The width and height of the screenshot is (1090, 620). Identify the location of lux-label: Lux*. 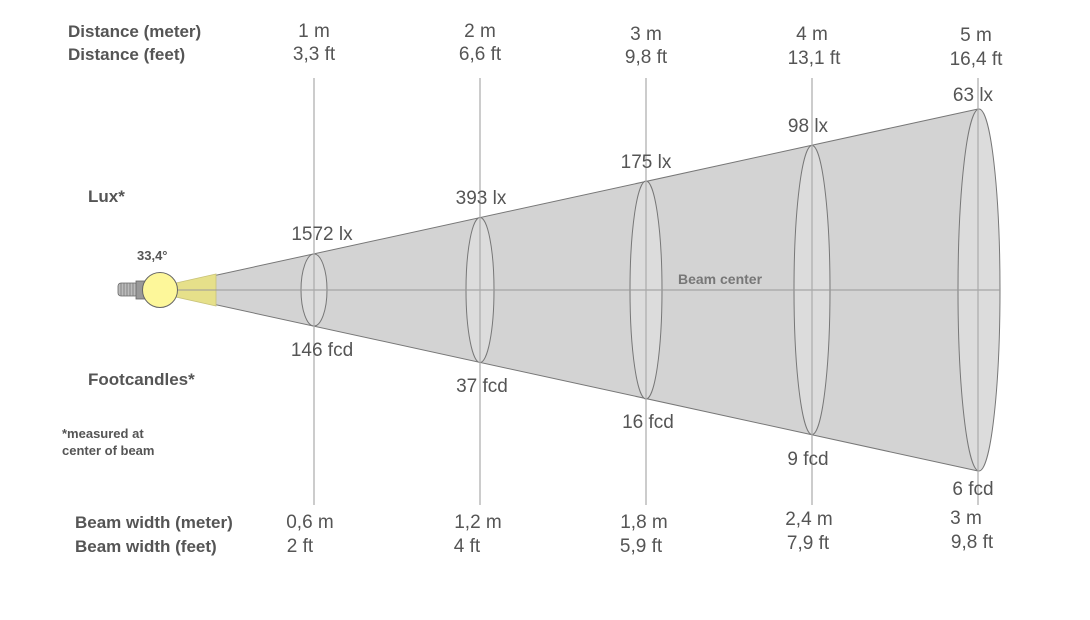
(106, 196).